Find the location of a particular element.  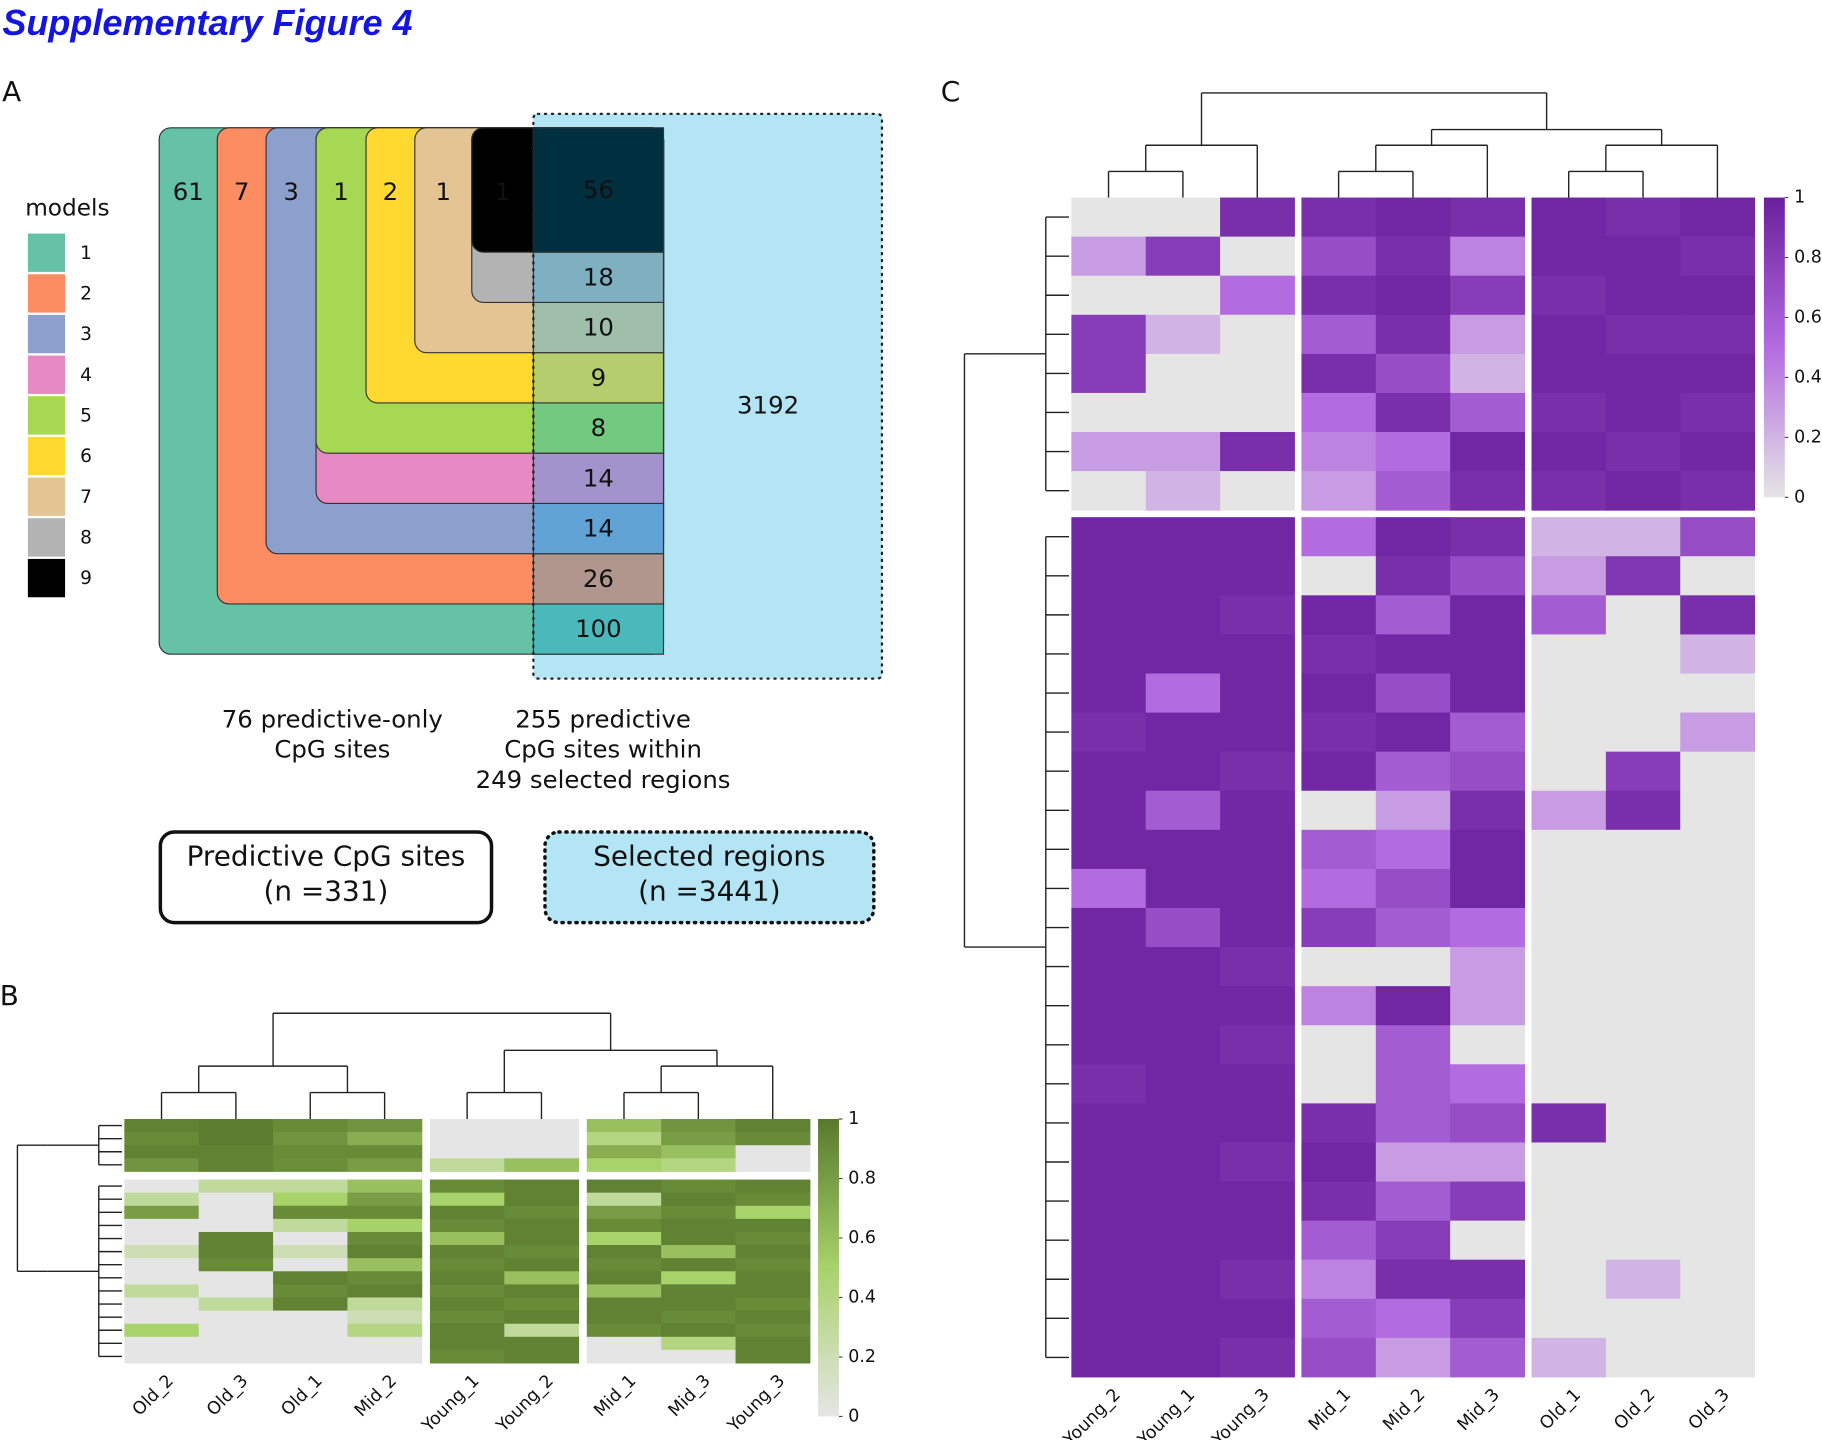

key-box-line: (n =3441) is located at coordinates (709, 890).